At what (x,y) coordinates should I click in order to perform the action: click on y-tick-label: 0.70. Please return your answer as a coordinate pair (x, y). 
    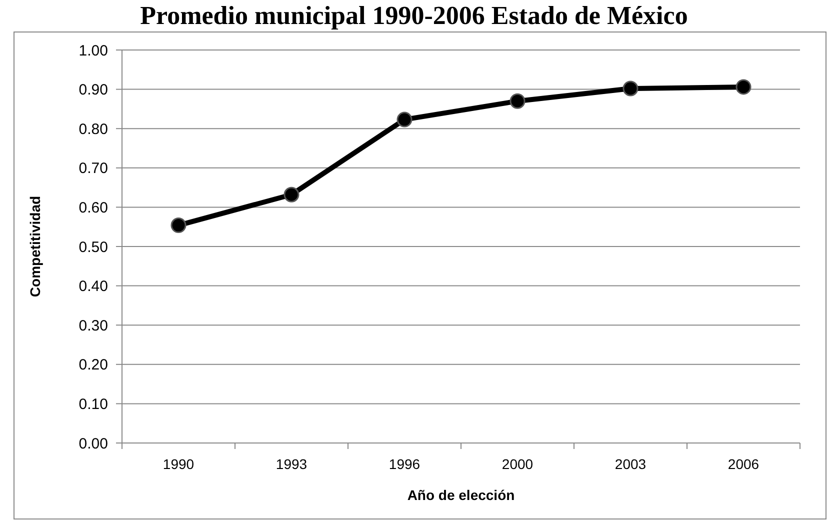
    Looking at the image, I should click on (93, 169).